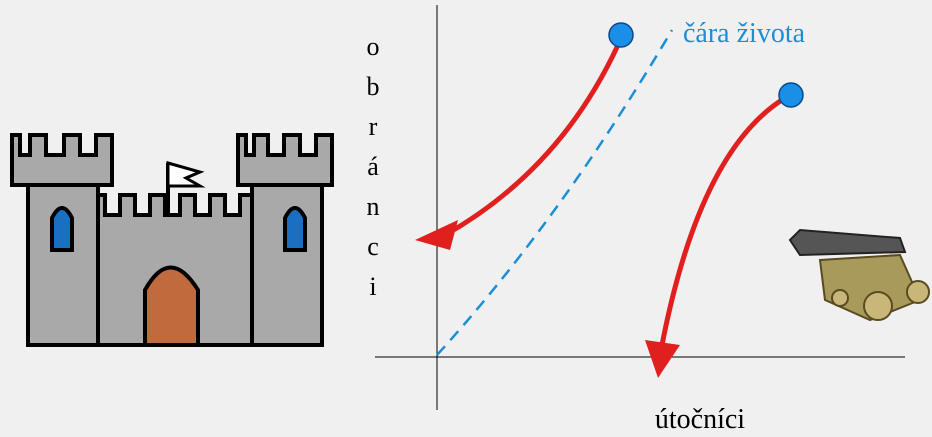 Image resolution: width=932 pixels, height=437 pixels. What do you see at coordinates (373, 172) in the screenshot?
I see `y-axis-label: obránci` at bounding box center [373, 172].